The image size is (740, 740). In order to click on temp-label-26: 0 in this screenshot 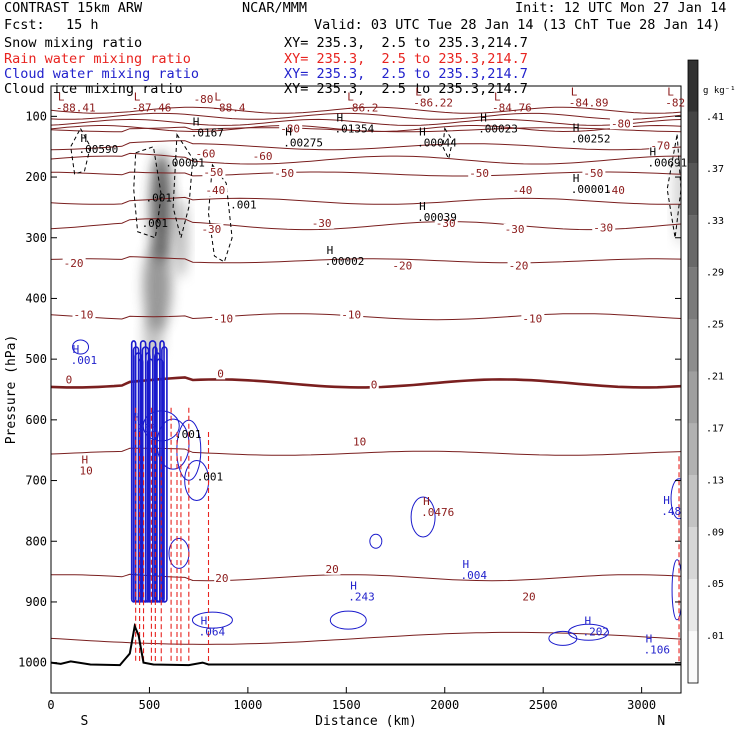, I will do `click(220, 373)`.